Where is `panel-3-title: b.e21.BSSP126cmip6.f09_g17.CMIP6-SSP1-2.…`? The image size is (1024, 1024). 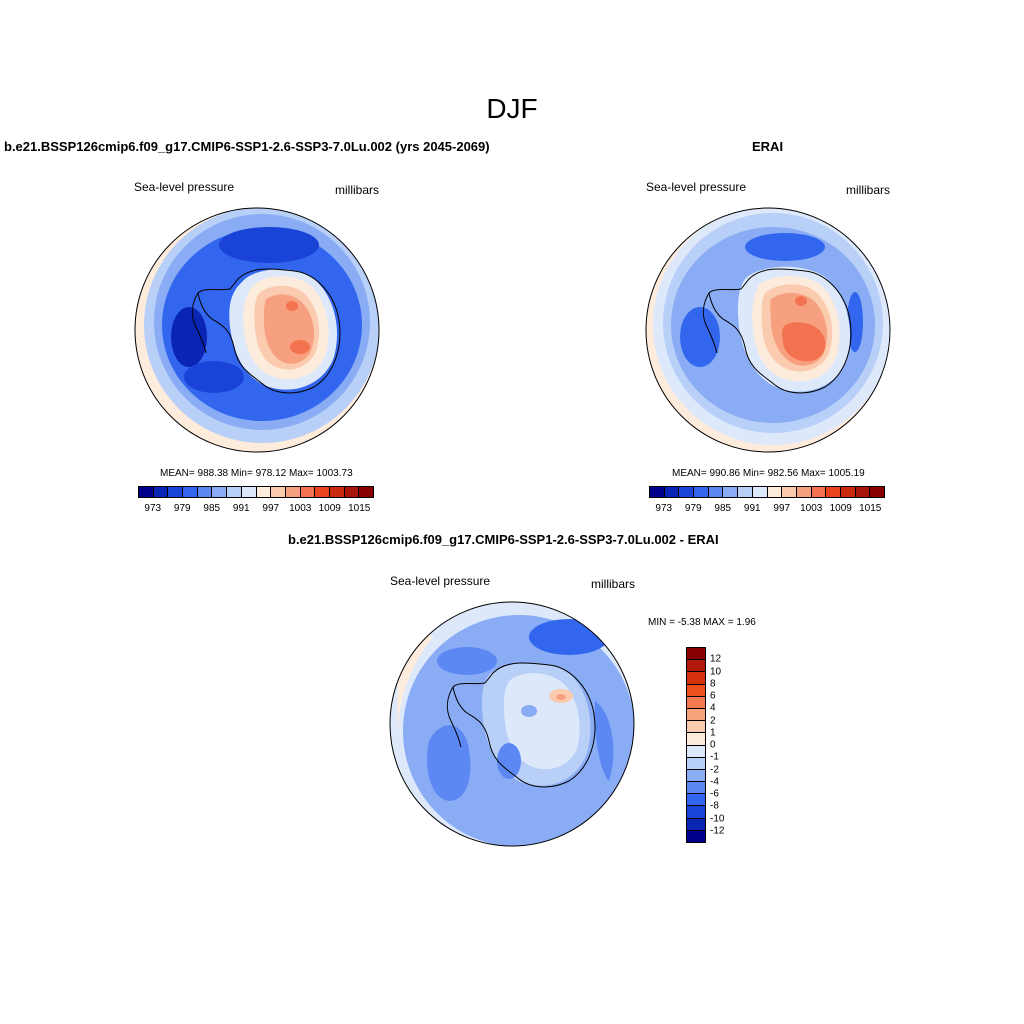 panel-3-title: b.e21.BSSP126cmip6.f09_g17.CMIP6-SSP1-2.… is located at coordinates (503, 539).